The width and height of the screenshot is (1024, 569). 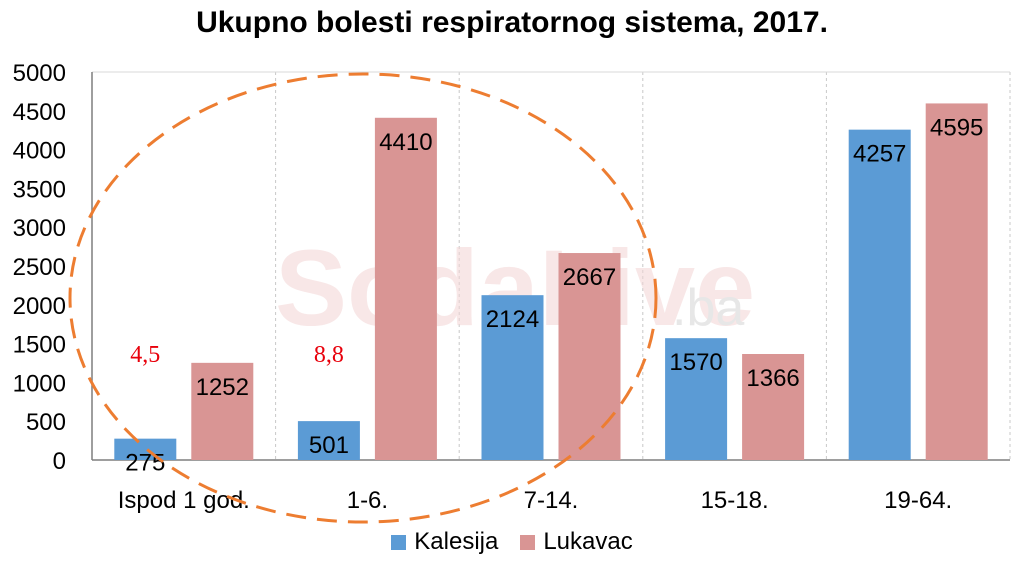 I want to click on y-tick-label: 1500, so click(x=39, y=345).